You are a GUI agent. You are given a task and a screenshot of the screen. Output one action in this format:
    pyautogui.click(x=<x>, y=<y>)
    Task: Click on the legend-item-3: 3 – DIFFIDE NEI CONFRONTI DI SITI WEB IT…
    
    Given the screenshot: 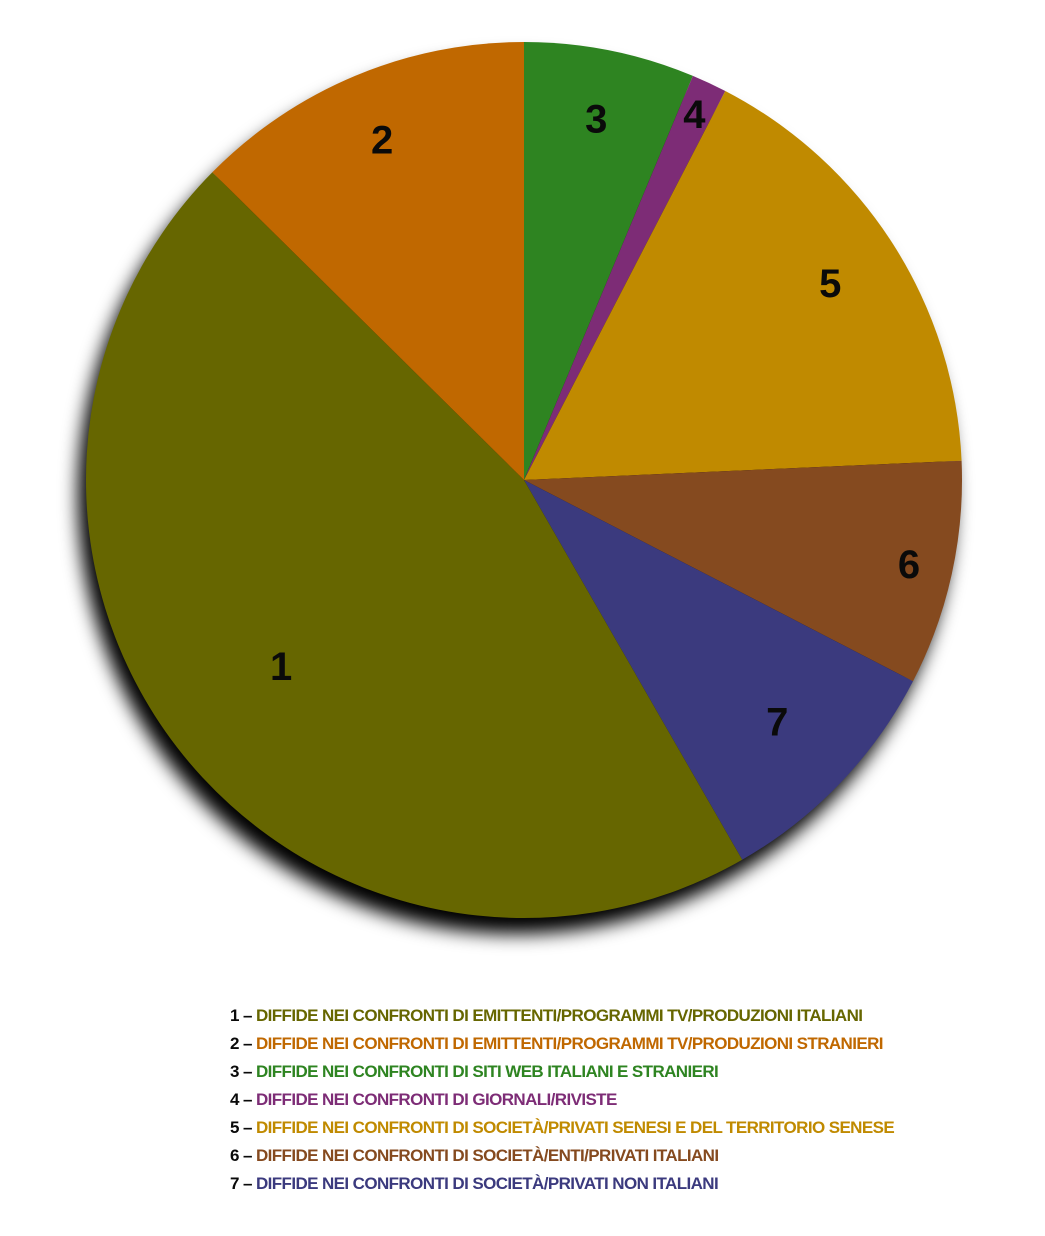 What is the action you would take?
    pyautogui.click(x=630, y=1072)
    